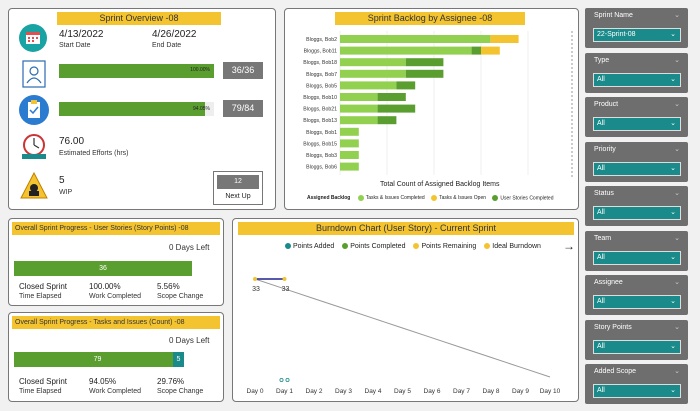 The height and width of the screenshot is (411, 700). Describe the element at coordinates (167, 45) in the screenshot. I see `end-date-label: End Date` at that location.